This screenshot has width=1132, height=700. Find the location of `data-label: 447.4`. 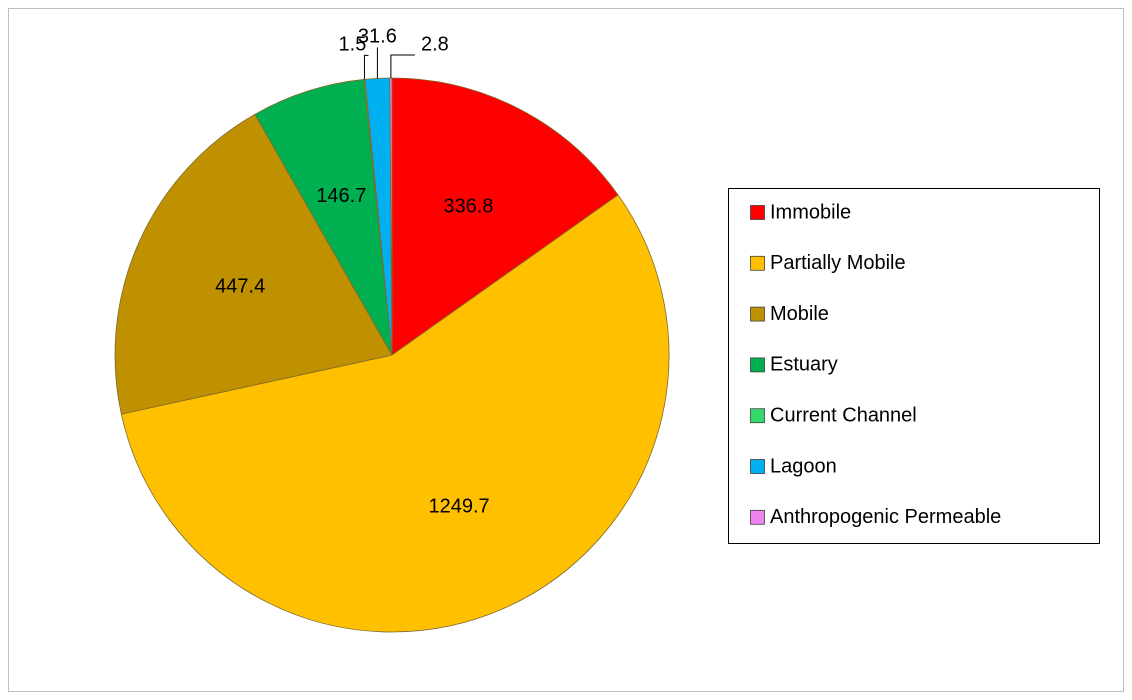

data-label: 447.4 is located at coordinates (240, 287).